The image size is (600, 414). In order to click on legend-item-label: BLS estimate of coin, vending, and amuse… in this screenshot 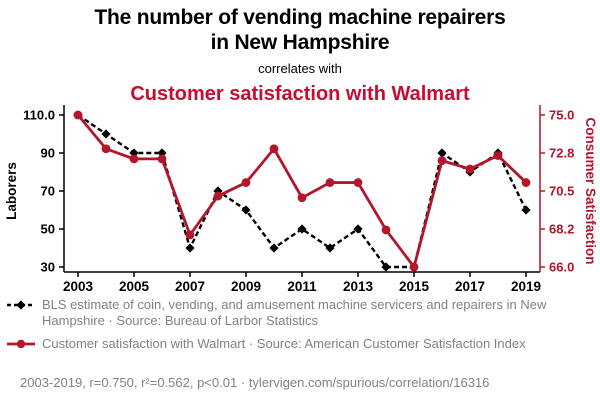, I will do `click(294, 313)`.